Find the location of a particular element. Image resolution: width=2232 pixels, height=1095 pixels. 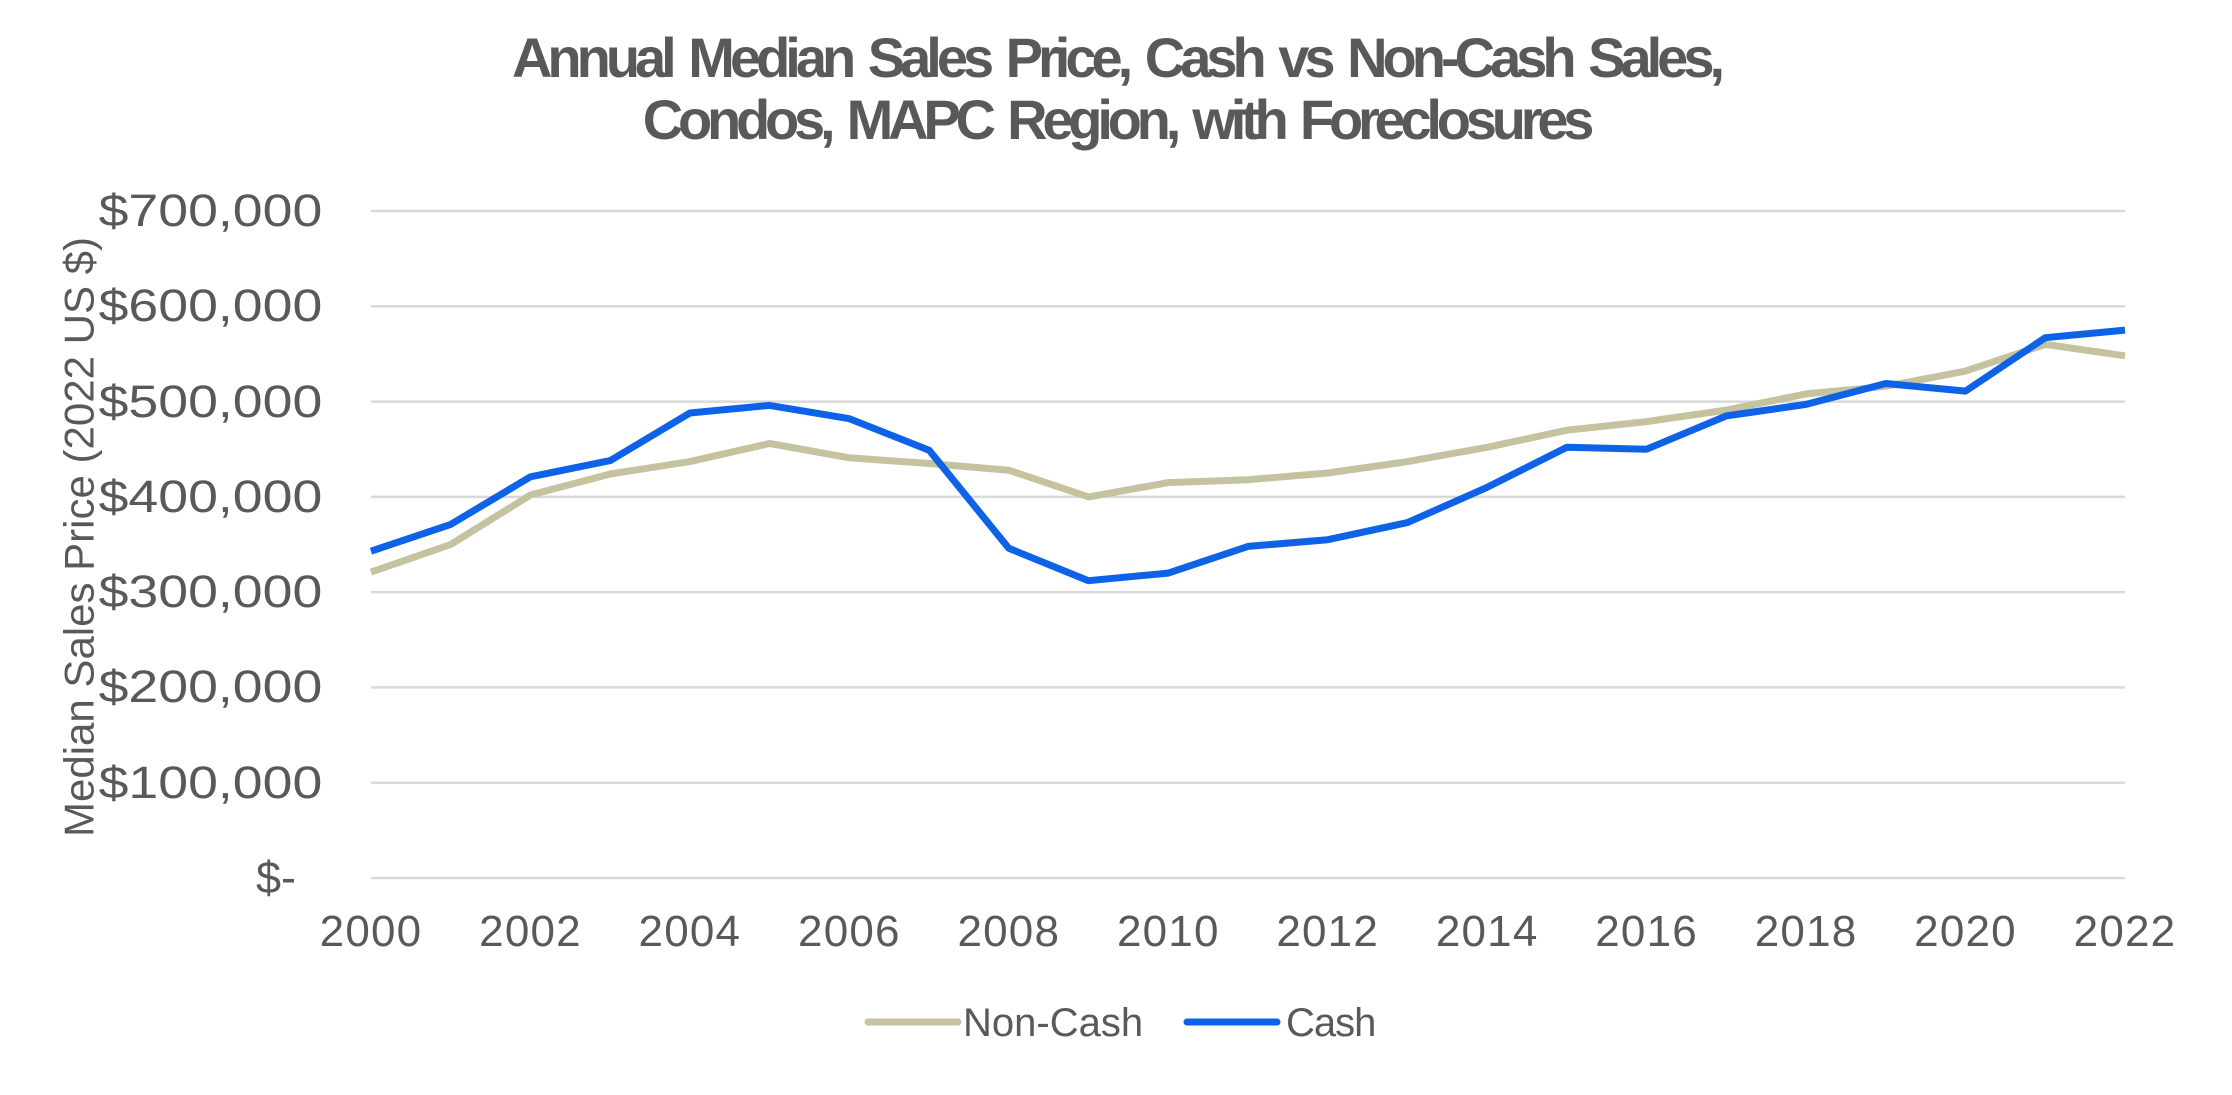

svg-text: 2018 is located at coordinates (1806, 931).